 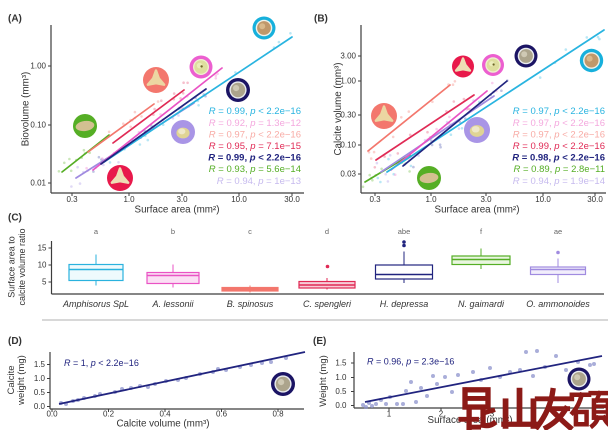 What do you see at coordinates (26, 109) in the screenshot?
I see `svg-text: Biovolume (mm³)` at bounding box center [26, 109].